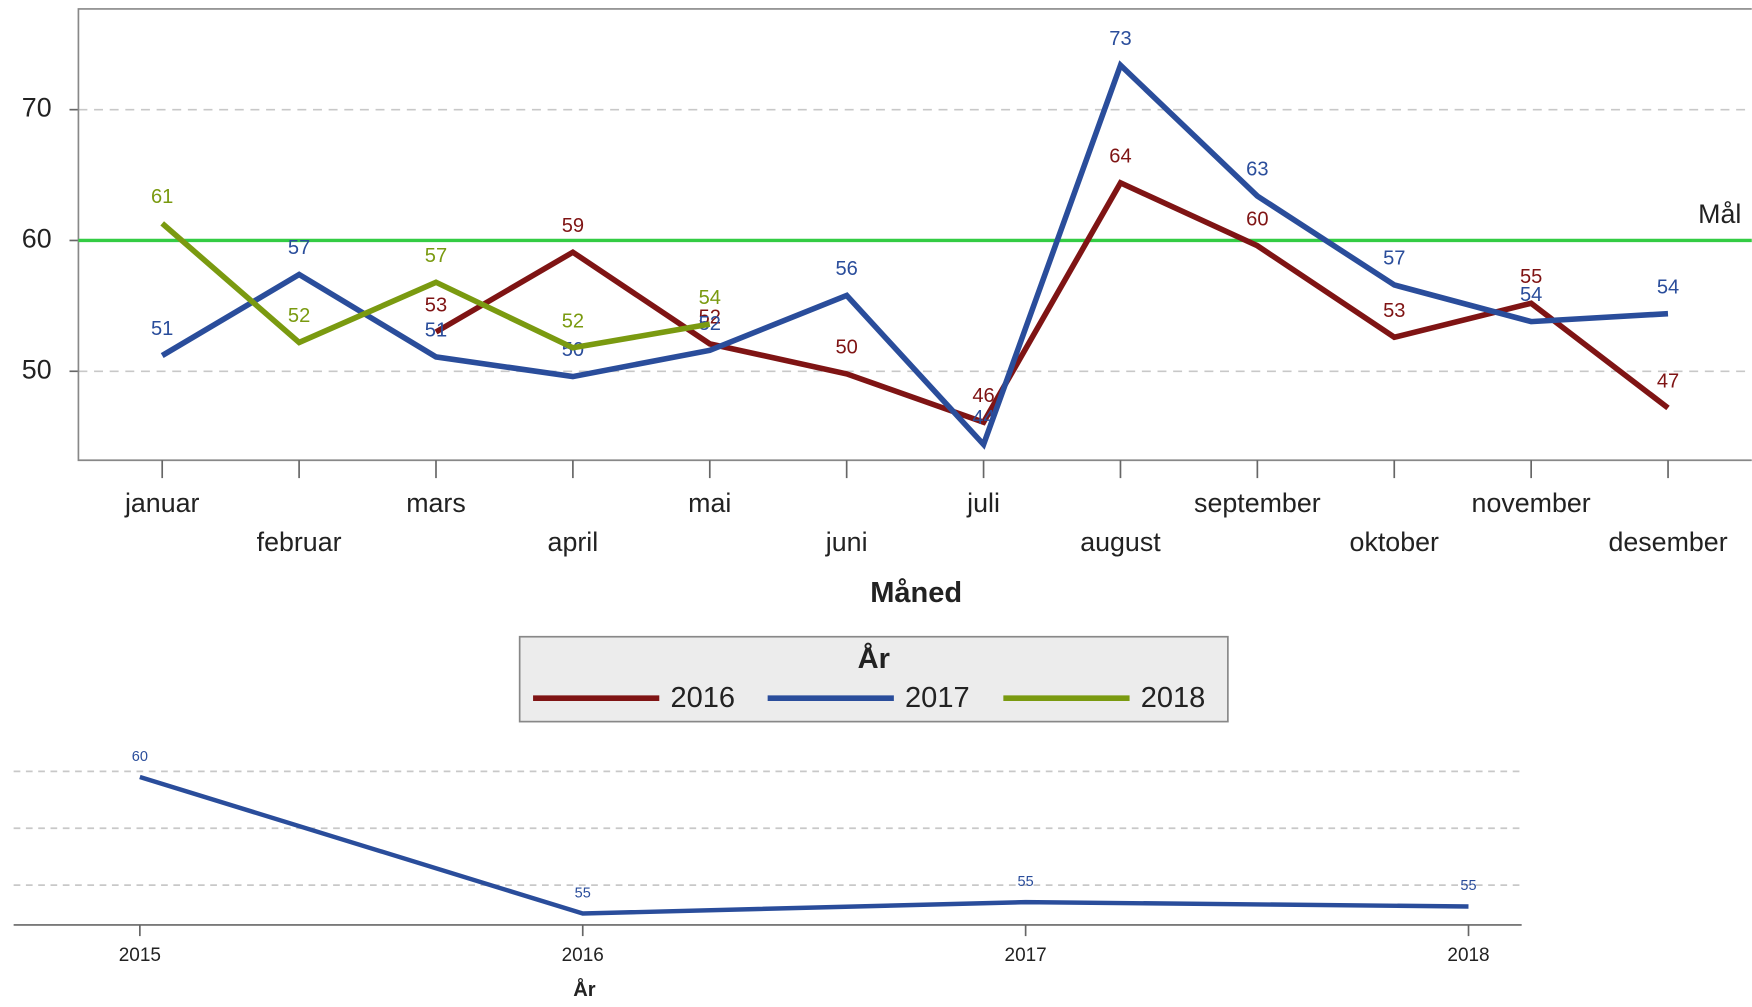 Image resolution: width=1752 pixels, height=1007 pixels. What do you see at coordinates (162, 503) in the screenshot?
I see `x-tick-label: januar` at bounding box center [162, 503].